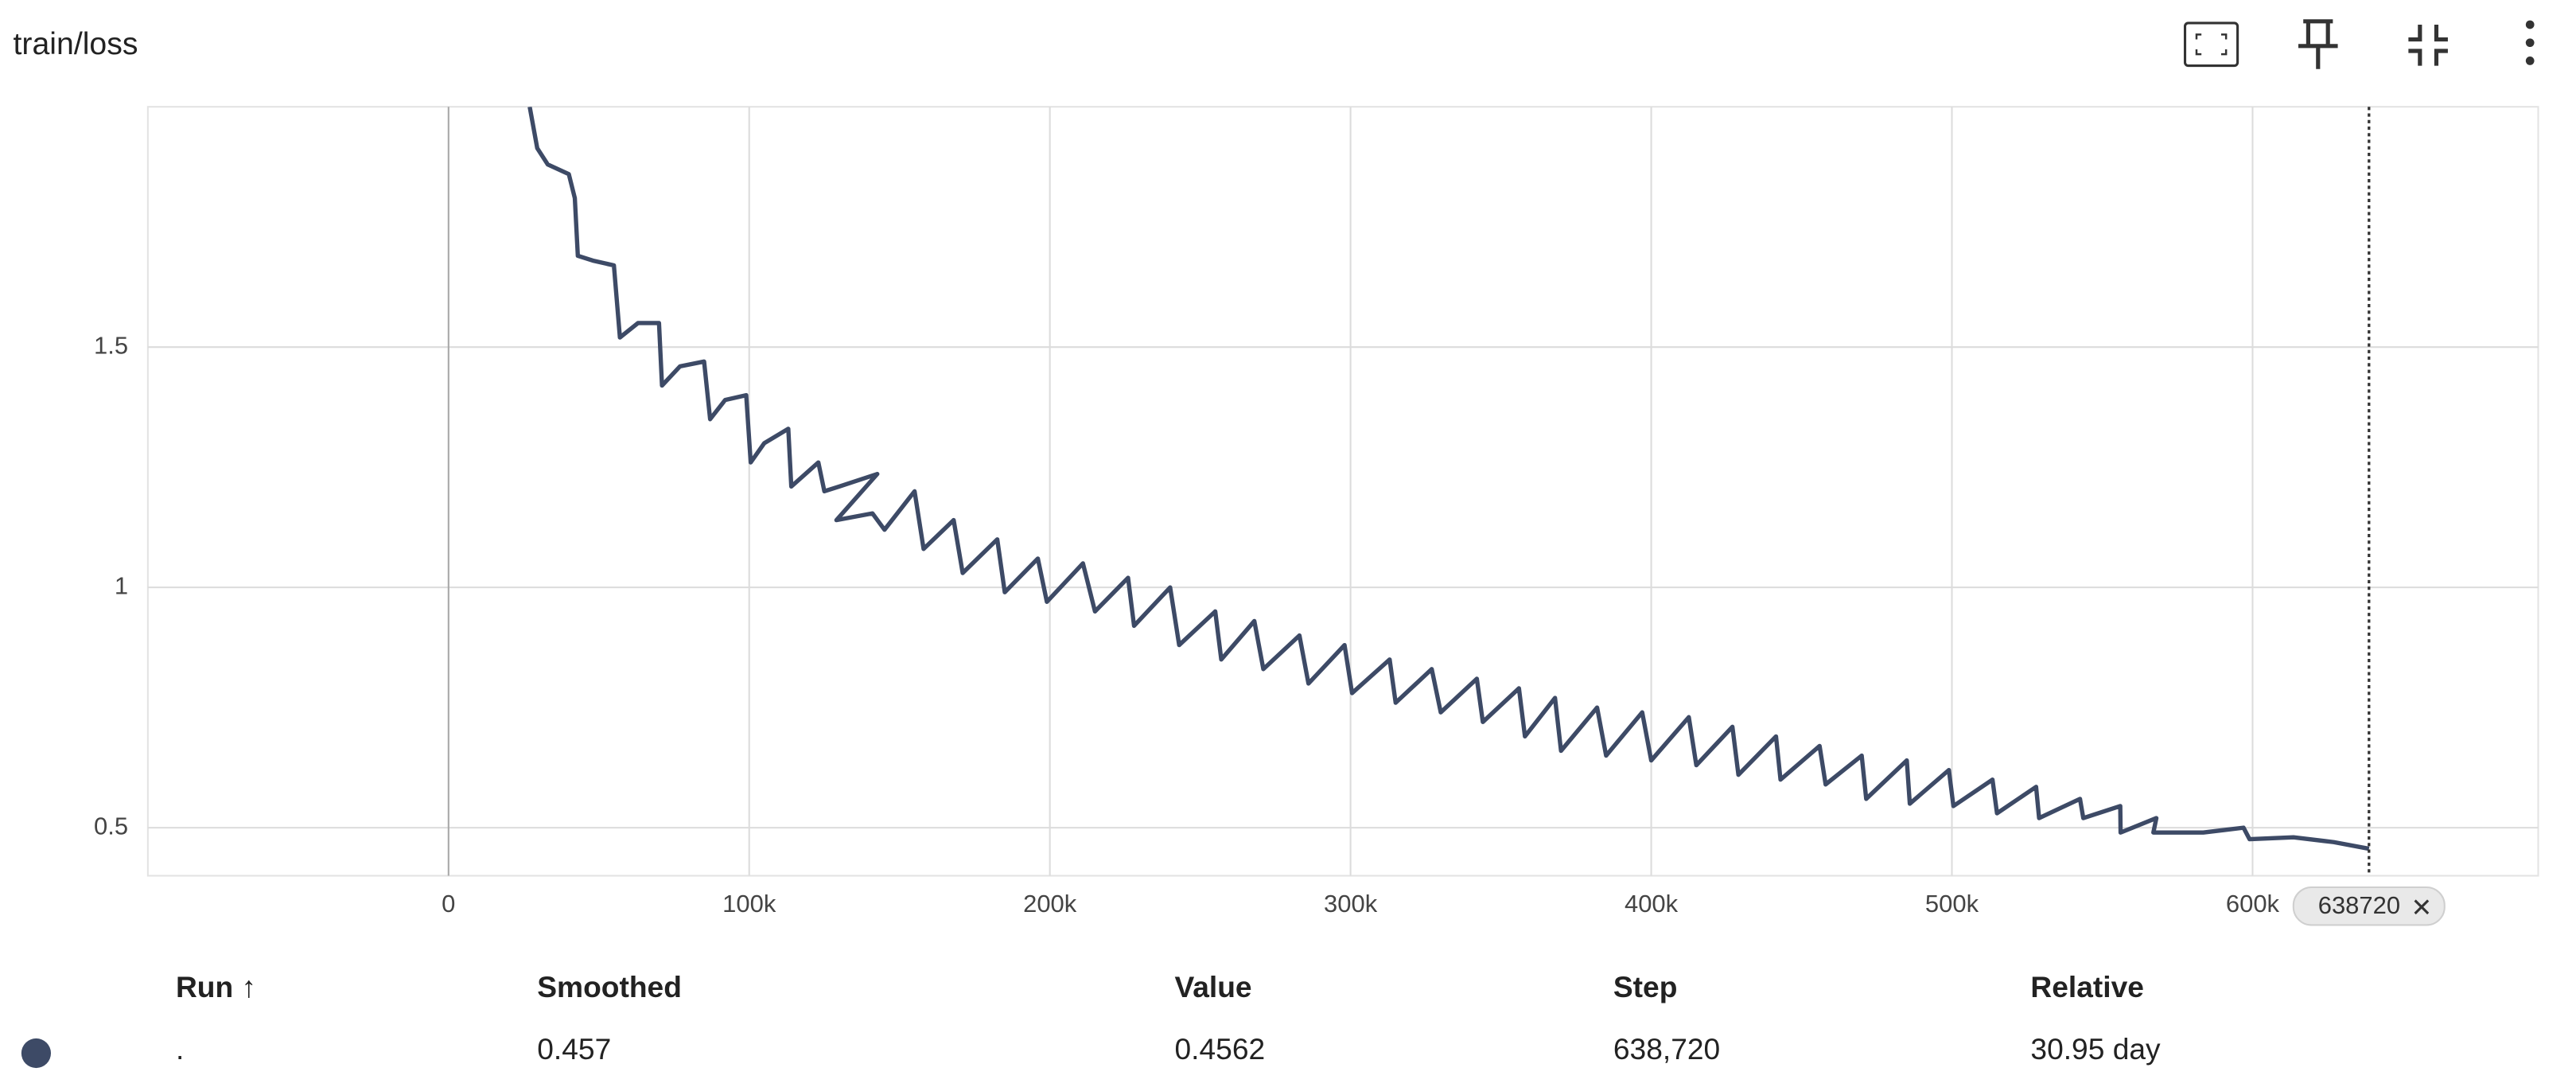 The image size is (2576, 1091). I want to click on y-tick-label: 1.5, so click(111, 345).